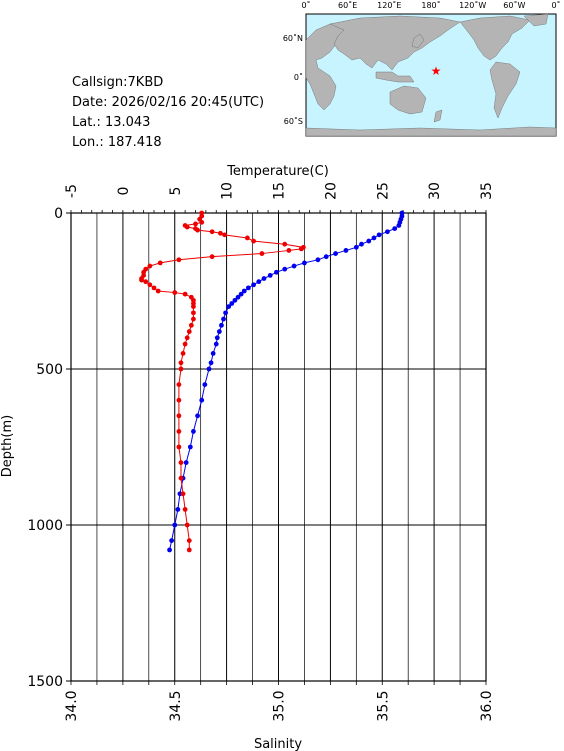  I want to click on land-north-america, so click(495, 38).